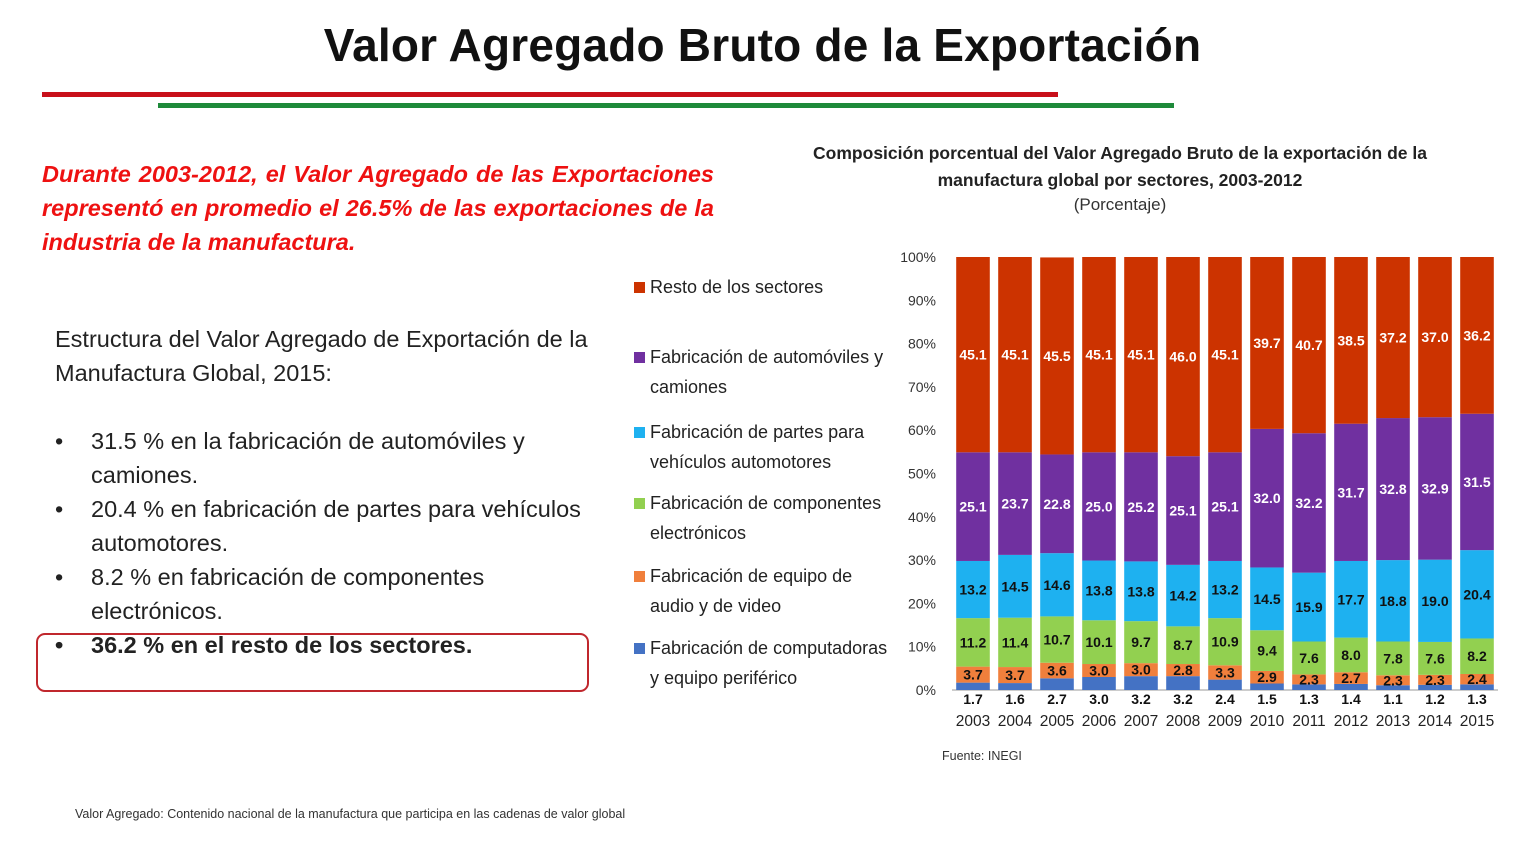 This screenshot has height=858, width=1525. I want to click on data-label: 13.8, so click(1098, 590).